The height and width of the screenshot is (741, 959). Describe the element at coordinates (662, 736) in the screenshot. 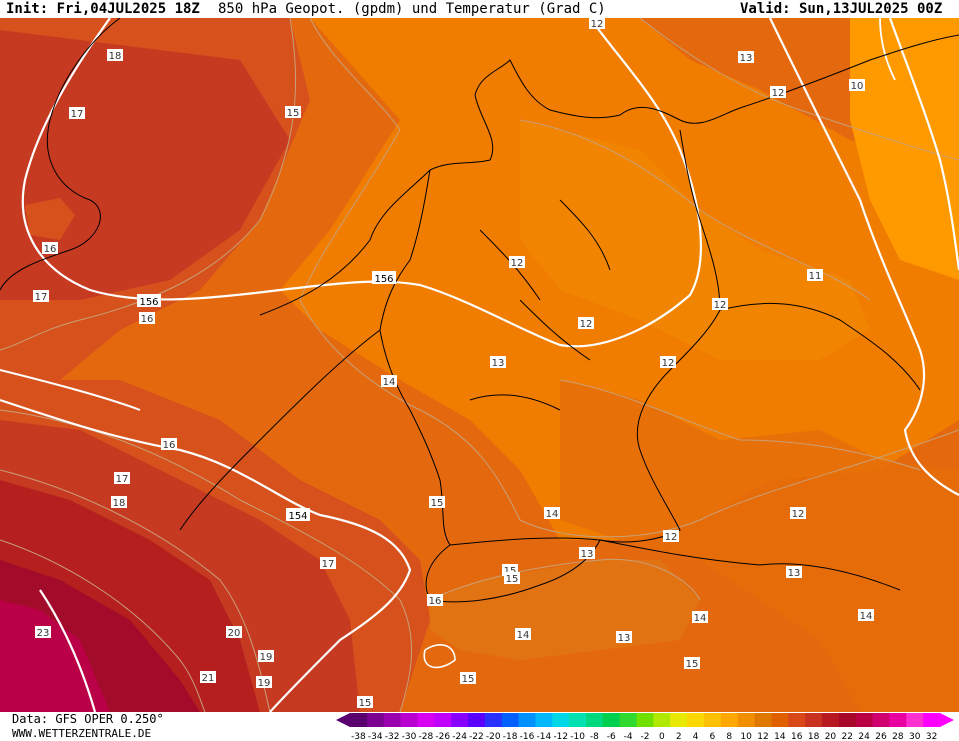

I see `colorbar-tick-label: 0` at that location.